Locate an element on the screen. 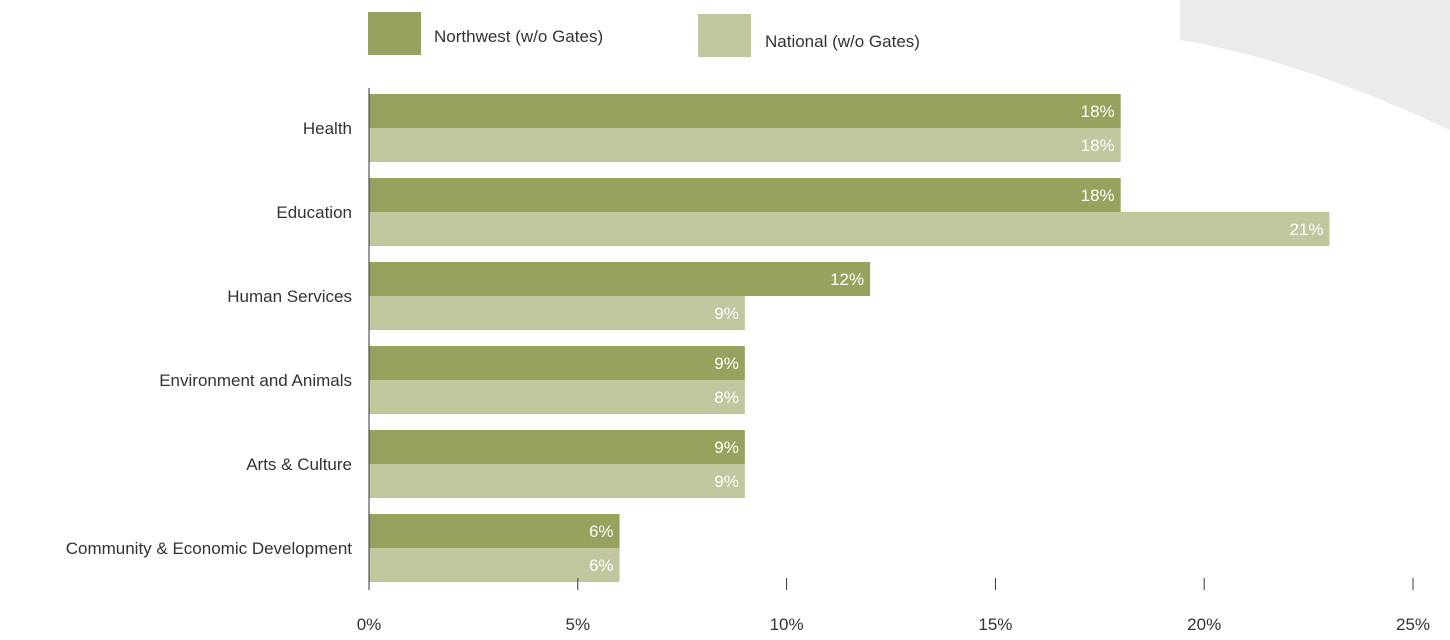  bar-value-label-5-series-1: 9% is located at coordinates (726, 447).